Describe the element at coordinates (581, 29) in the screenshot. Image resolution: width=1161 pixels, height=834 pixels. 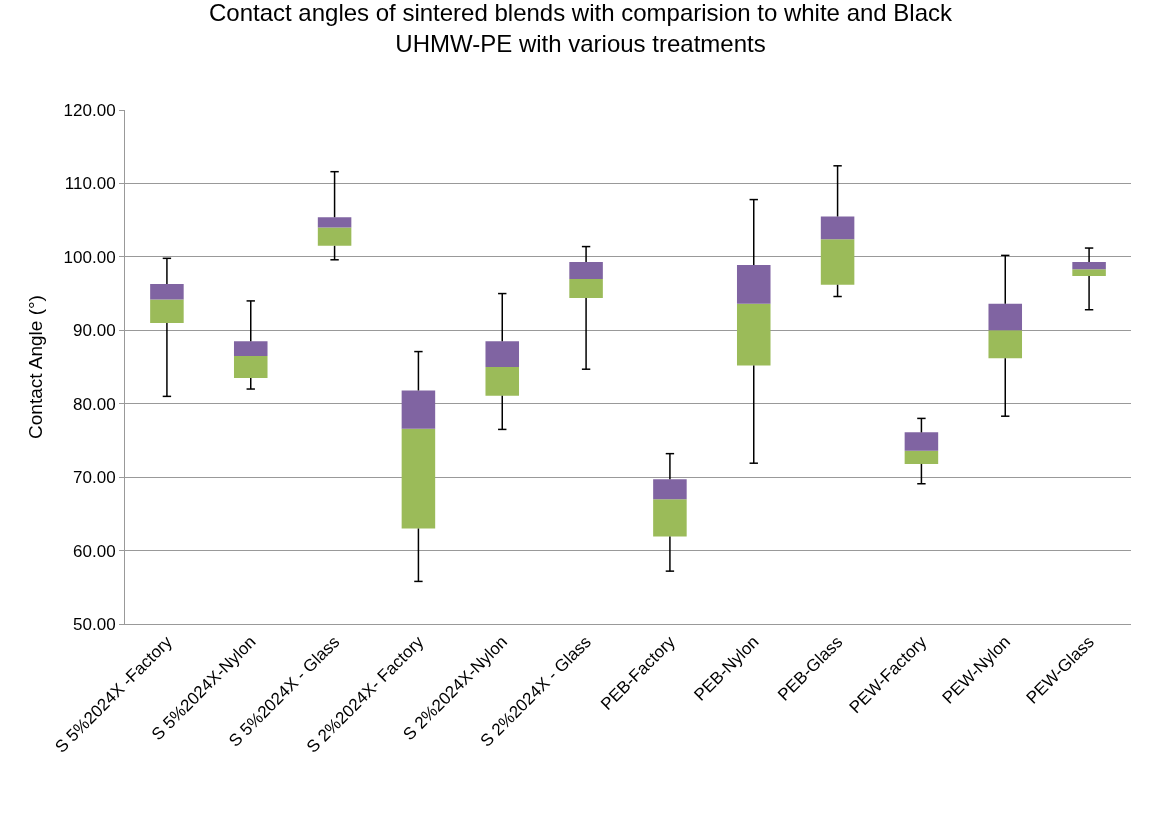
I see `chart-title: Contact angles of sintered blends with comparision to white and Black UHMW-PE with various treatments` at that location.